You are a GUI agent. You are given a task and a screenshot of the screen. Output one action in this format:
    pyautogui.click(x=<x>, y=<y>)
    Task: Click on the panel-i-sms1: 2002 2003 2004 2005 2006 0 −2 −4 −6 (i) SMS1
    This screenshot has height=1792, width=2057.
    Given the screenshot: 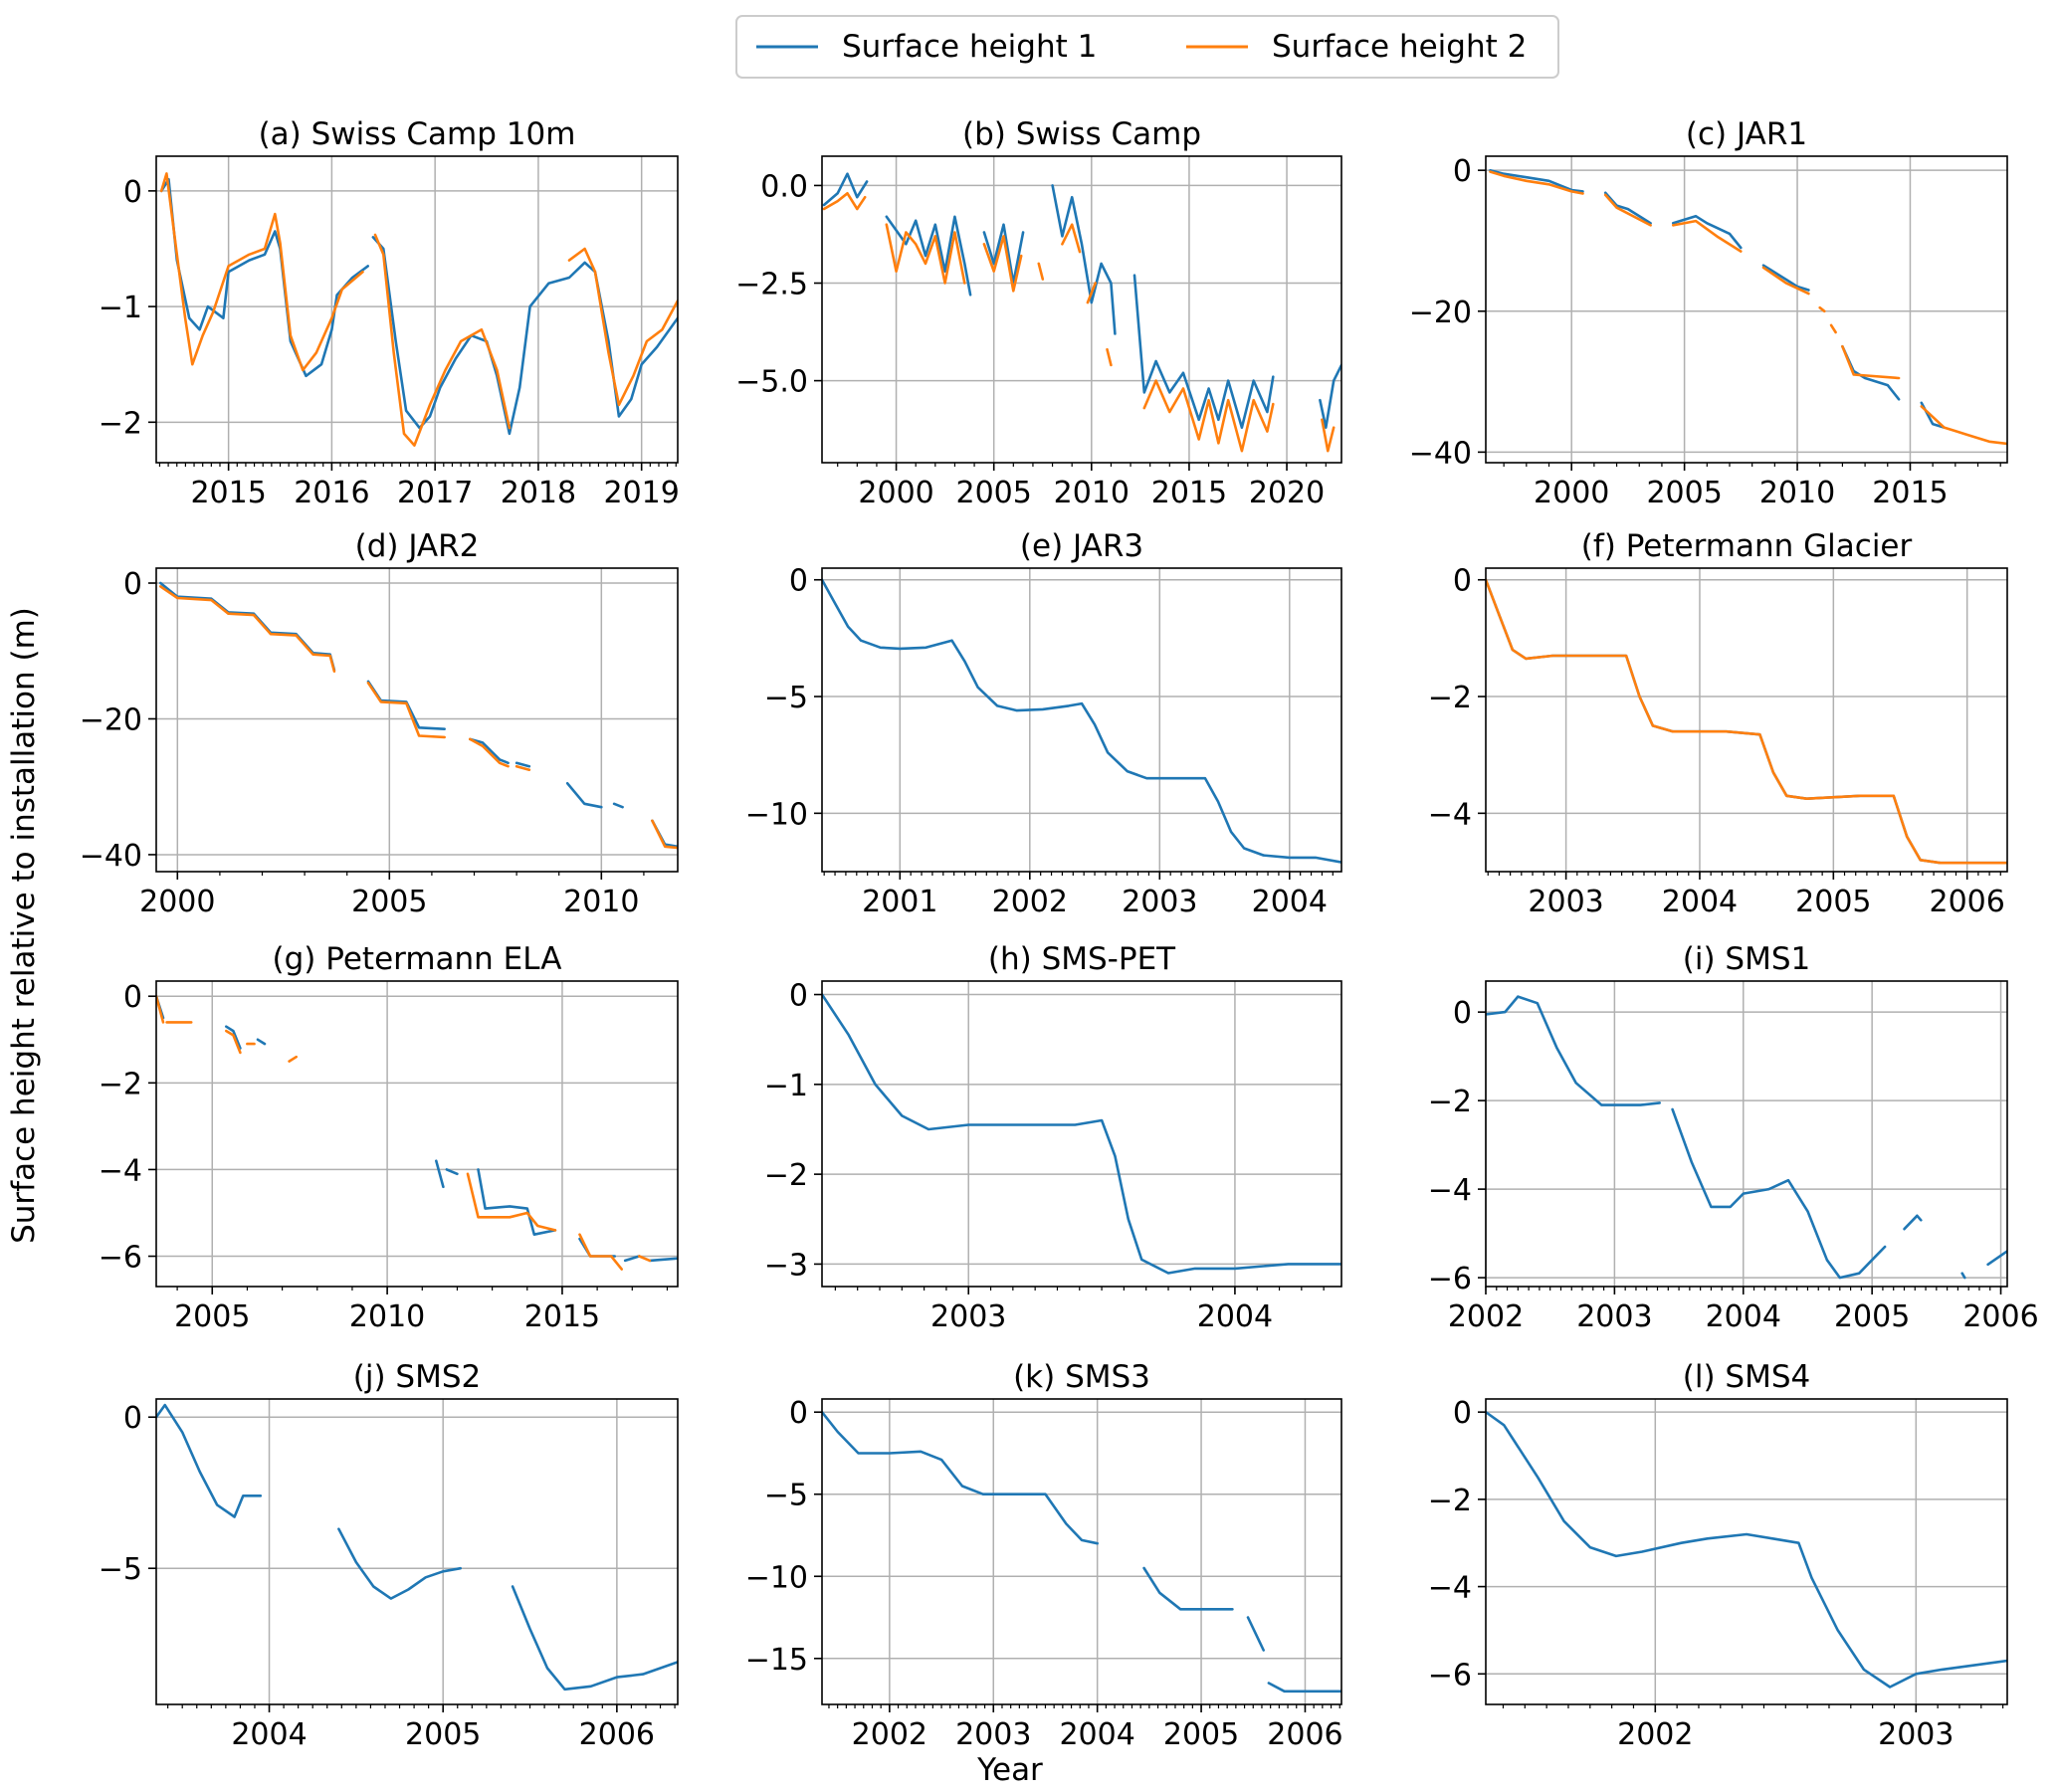 What is the action you would take?
    pyautogui.click(x=1733, y=1137)
    